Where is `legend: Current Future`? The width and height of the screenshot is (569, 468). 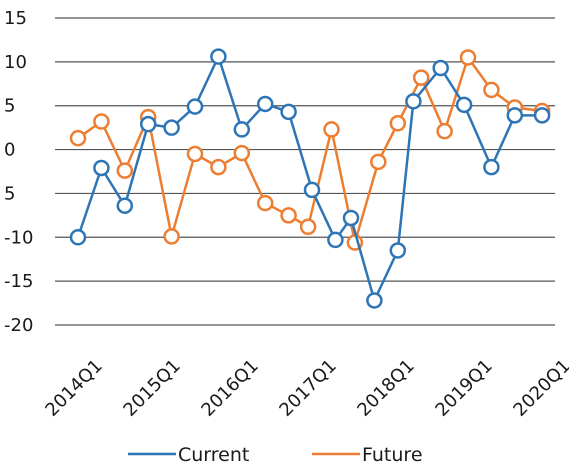
legend: Current Future is located at coordinates (275, 455).